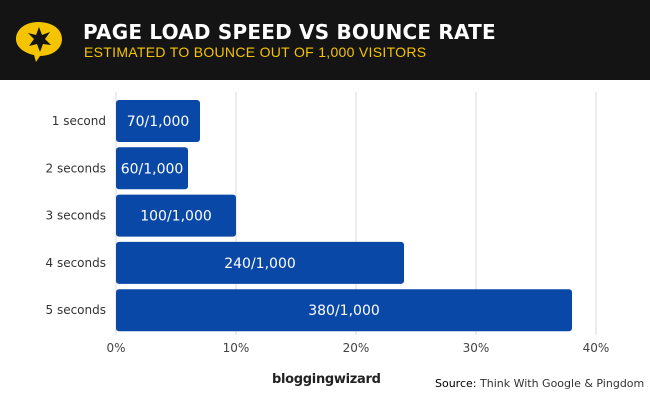 This screenshot has height=400, width=650. I want to click on y-tick-label: 2 seconds, so click(76, 168).